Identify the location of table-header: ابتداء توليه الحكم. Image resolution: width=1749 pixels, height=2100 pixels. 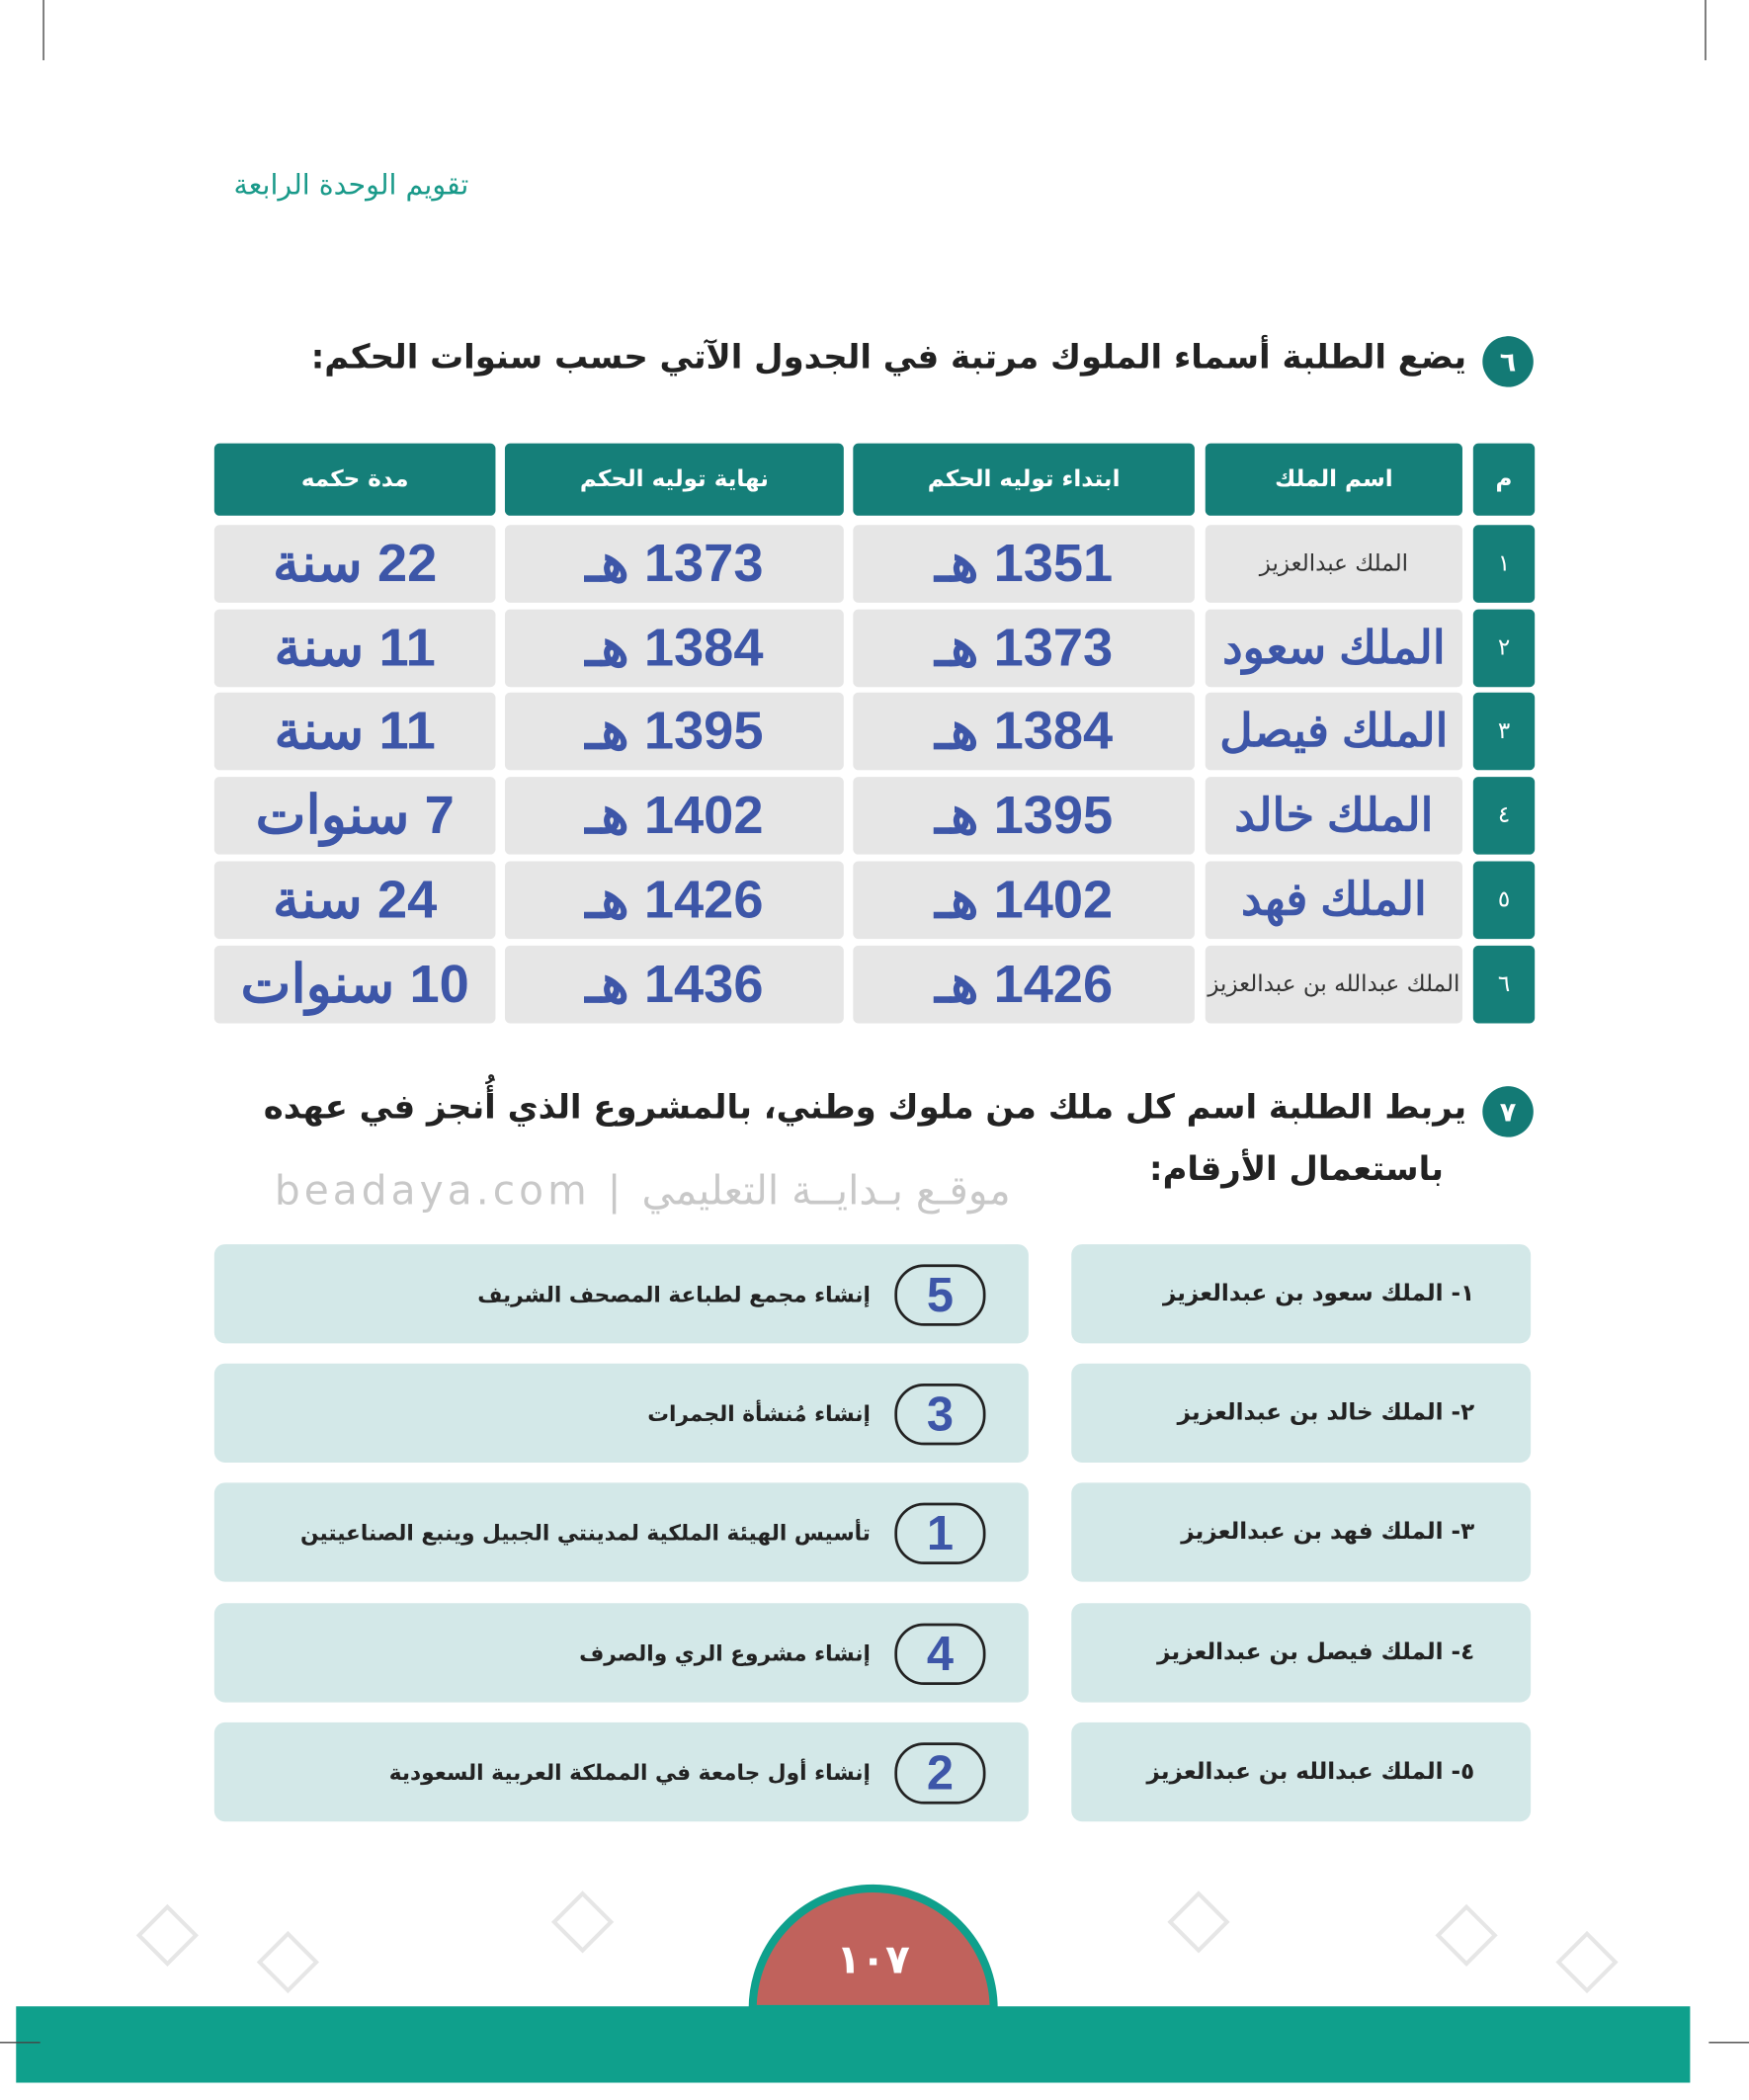
(1024, 479).